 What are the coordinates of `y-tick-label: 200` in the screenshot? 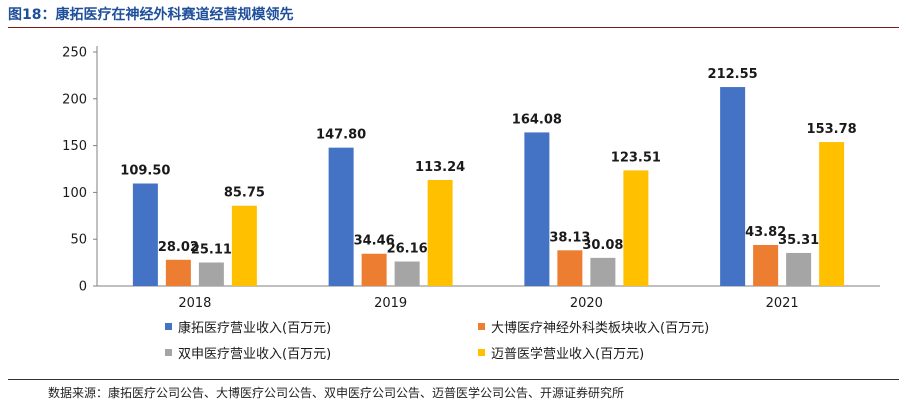 It's located at (74, 99).